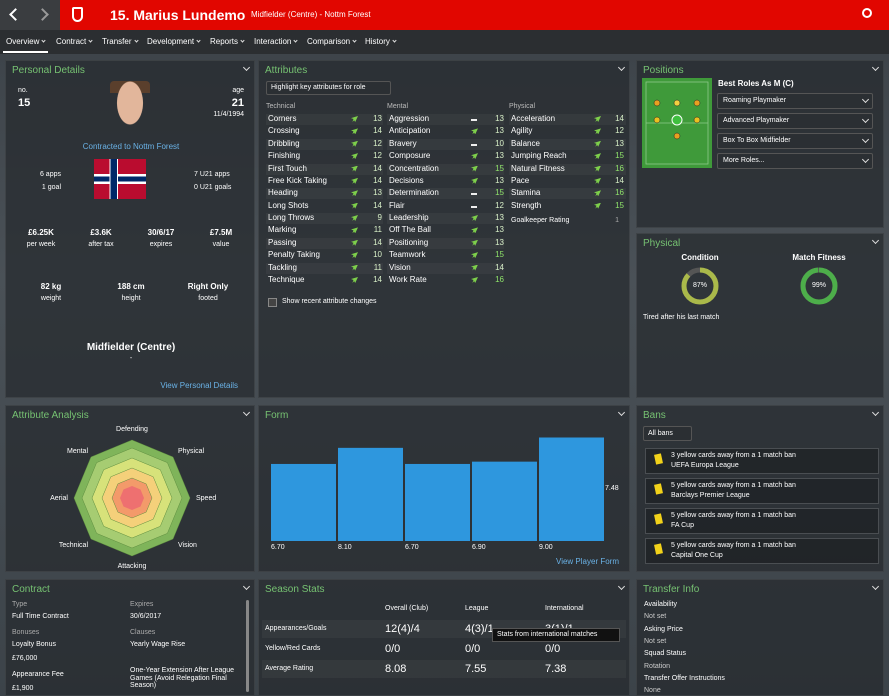 The height and width of the screenshot is (696, 889). I want to click on link: View Player Form, so click(587, 561).